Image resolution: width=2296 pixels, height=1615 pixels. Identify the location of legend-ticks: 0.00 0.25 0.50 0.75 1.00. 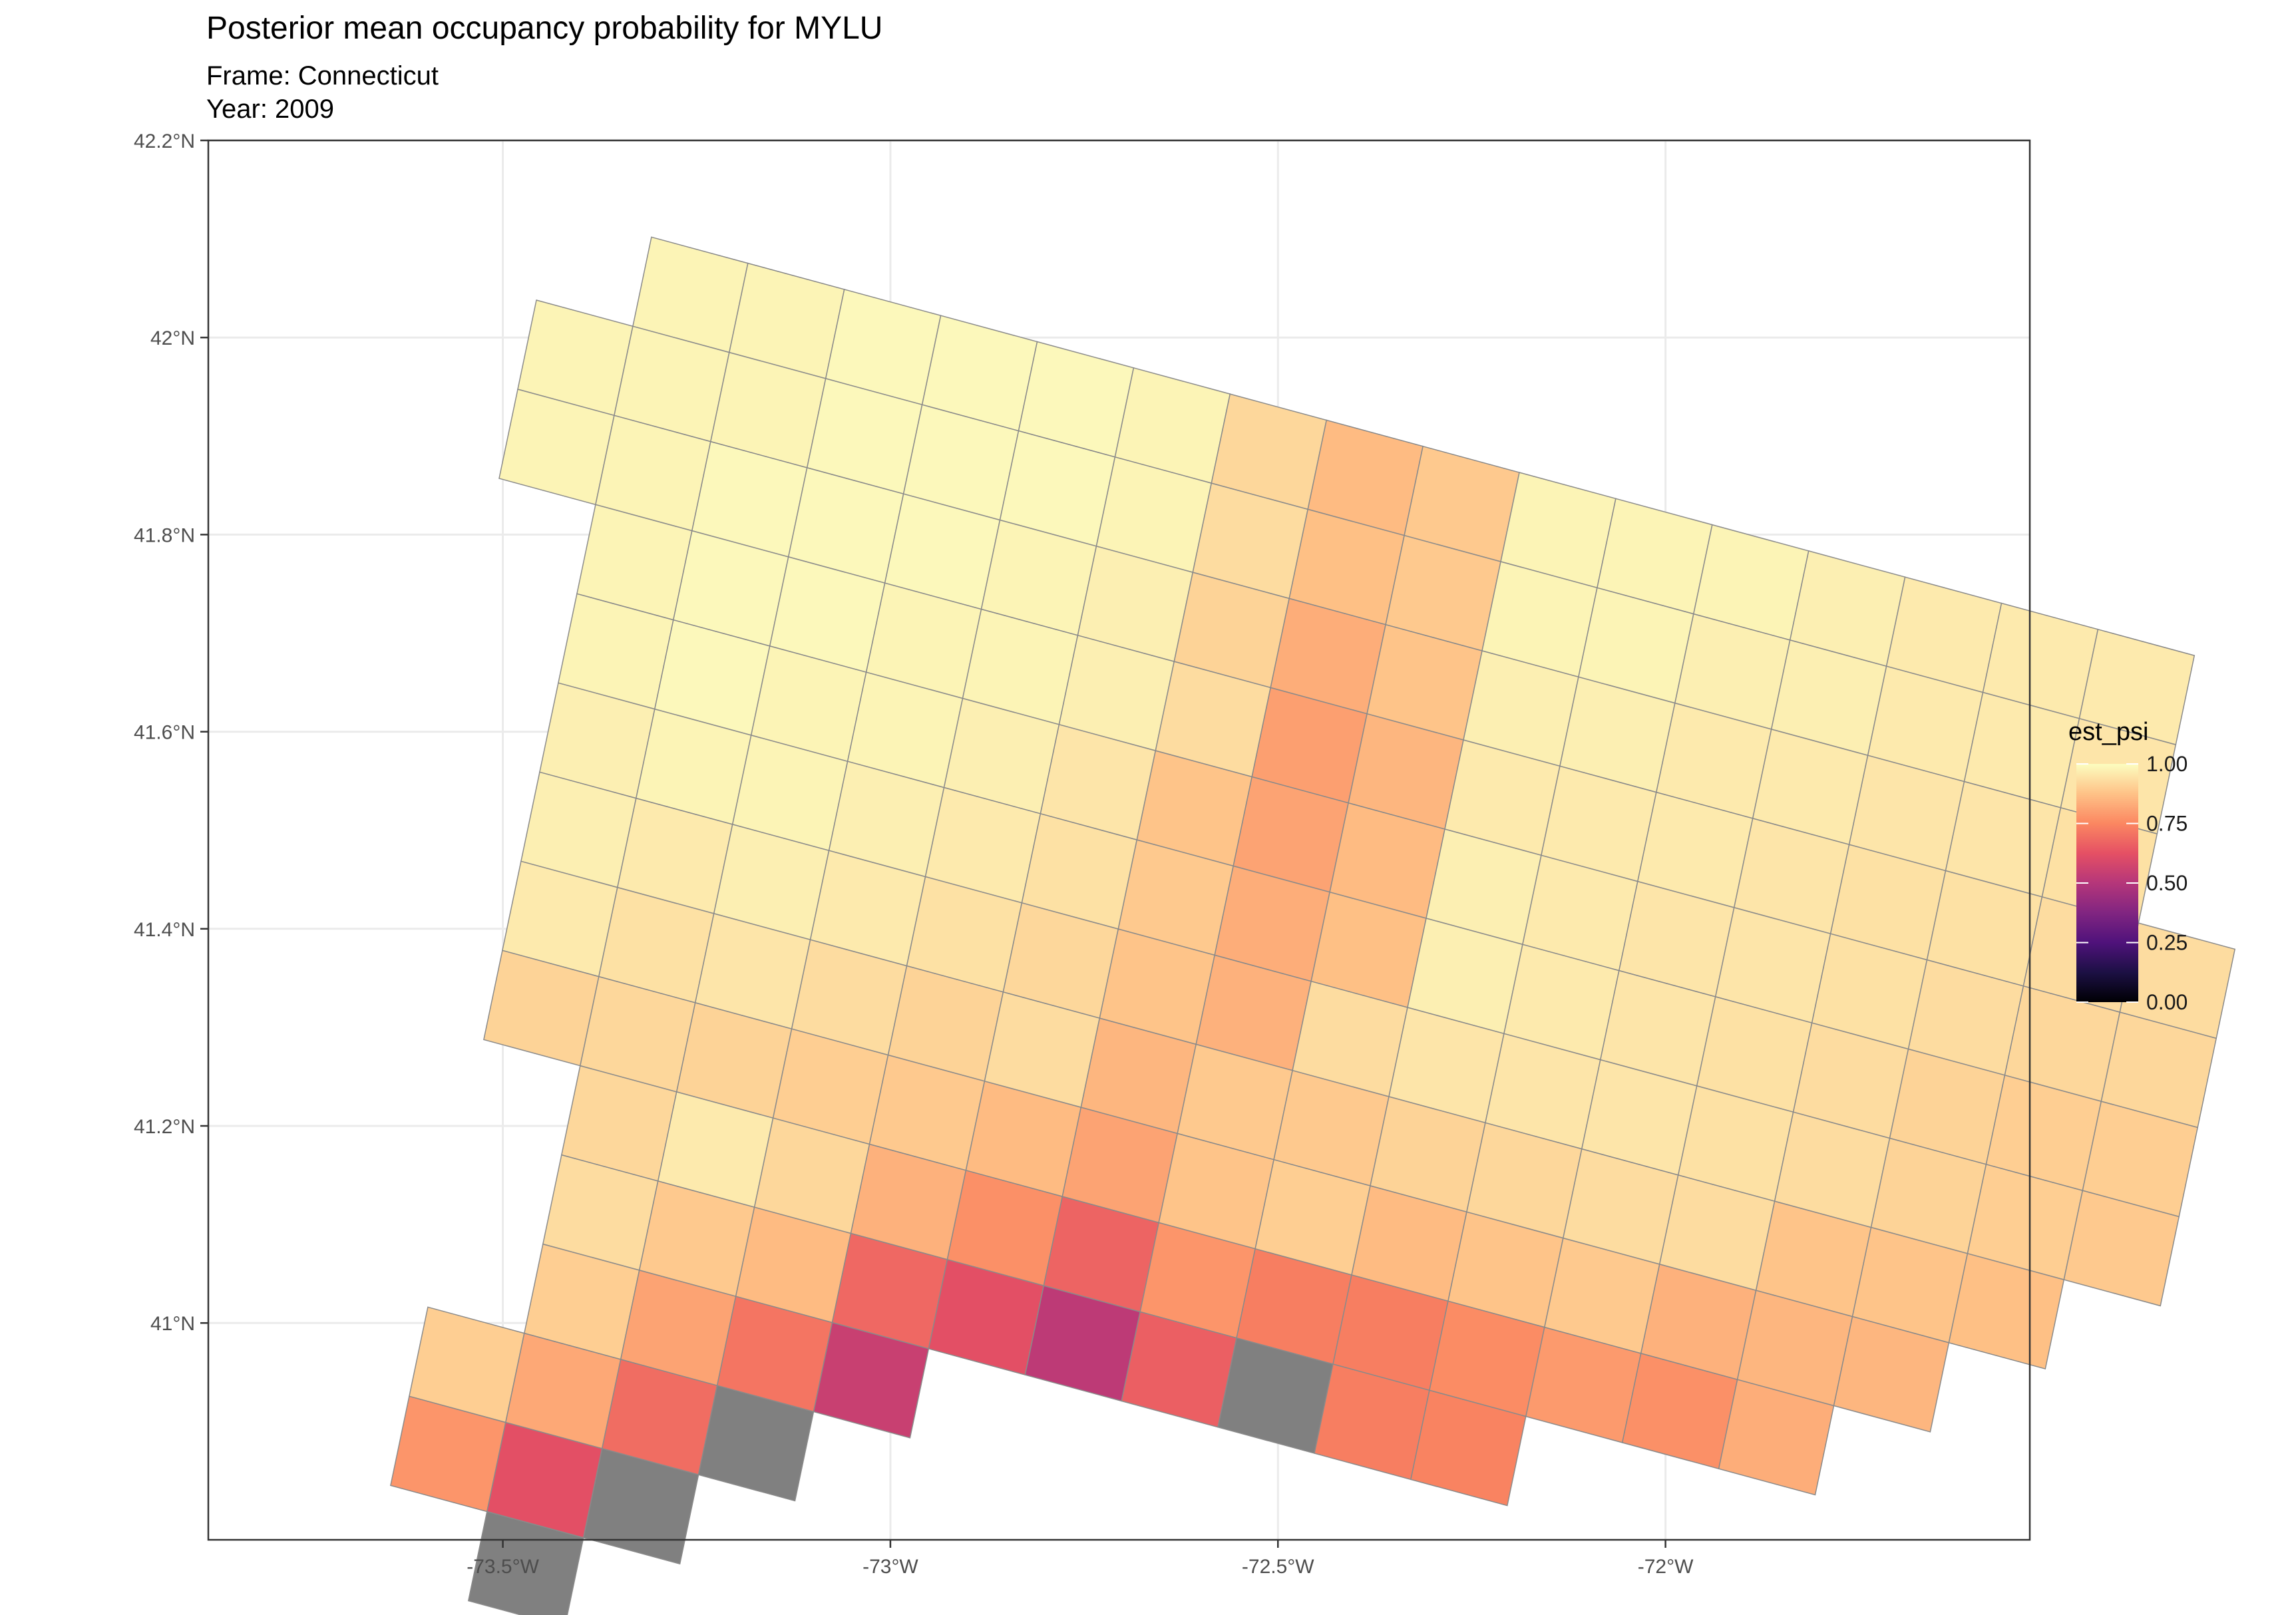
(2132, 883).